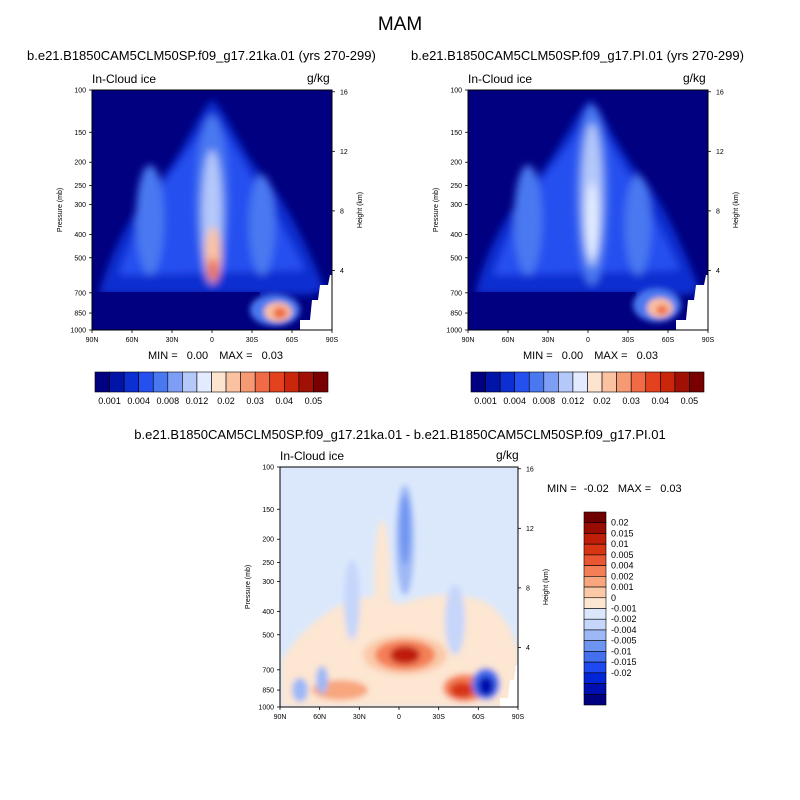 The width and height of the screenshot is (800, 800). I want to click on panel1-colorbar-label: 0.05, so click(314, 401).